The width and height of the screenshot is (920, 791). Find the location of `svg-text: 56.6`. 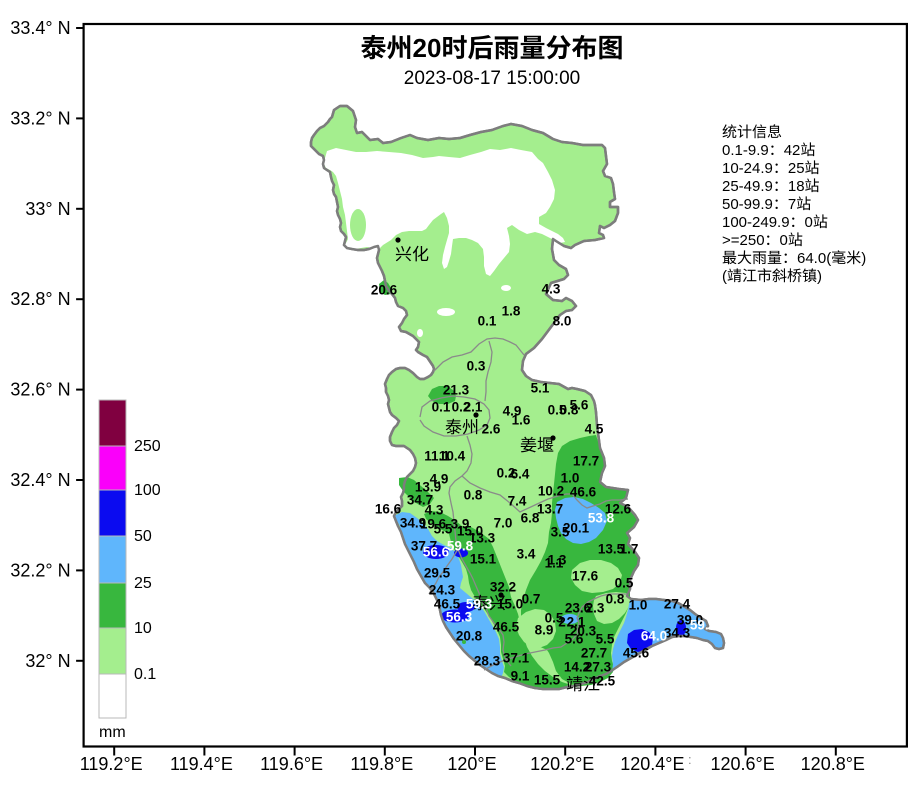

svg-text: 56.6 is located at coordinates (436, 552).